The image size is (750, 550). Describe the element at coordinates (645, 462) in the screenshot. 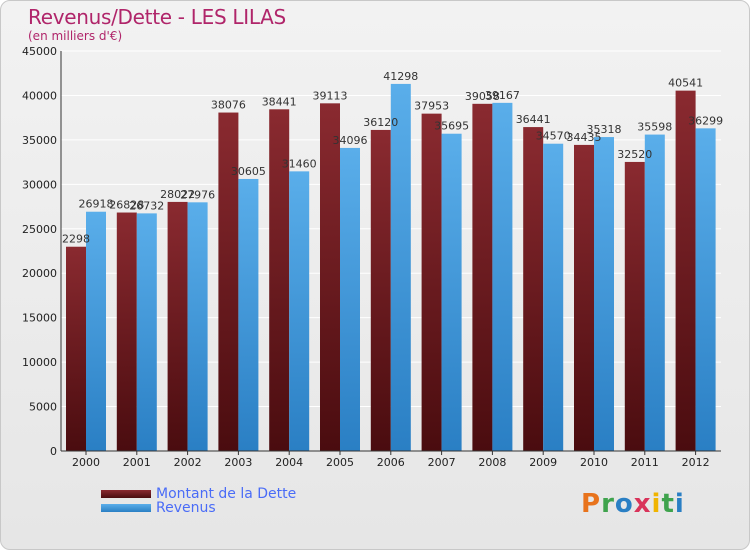

I see `x-tick-label: 2011` at that location.